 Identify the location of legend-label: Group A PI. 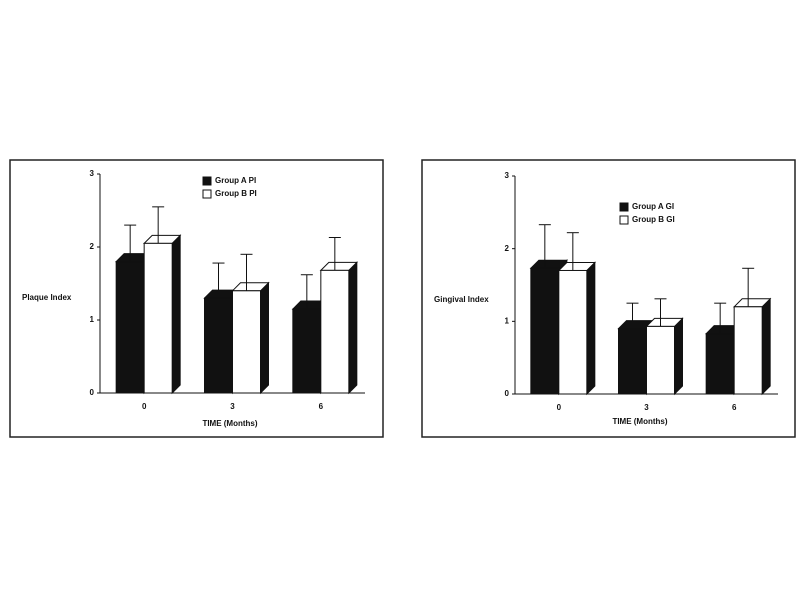
(235, 180).